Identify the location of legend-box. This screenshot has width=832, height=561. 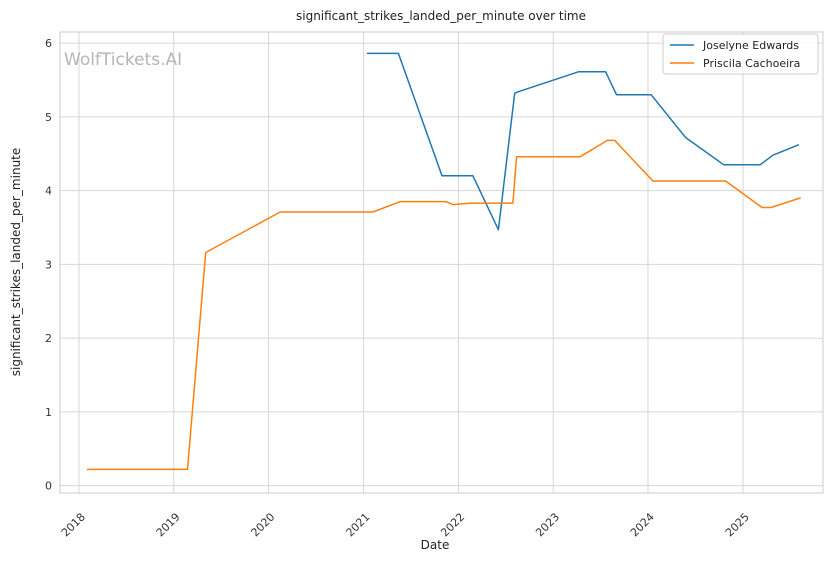
(740, 54).